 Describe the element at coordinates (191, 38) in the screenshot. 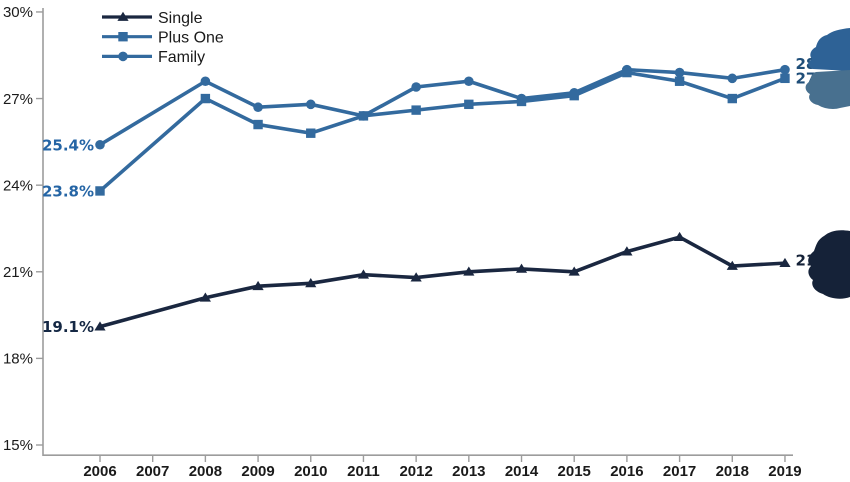

I see `legend-label-plus-one: Plus One` at that location.